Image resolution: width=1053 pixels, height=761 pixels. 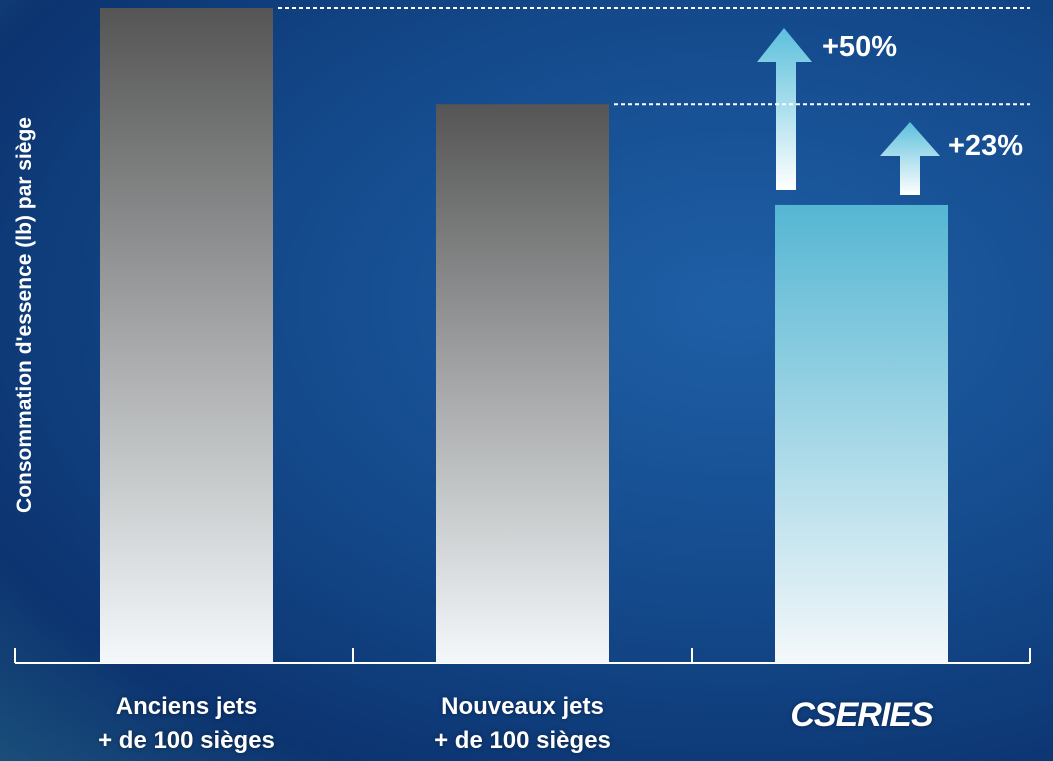 What do you see at coordinates (861, 715) in the screenshot?
I see `x-tick-label: CSERIES` at bounding box center [861, 715].